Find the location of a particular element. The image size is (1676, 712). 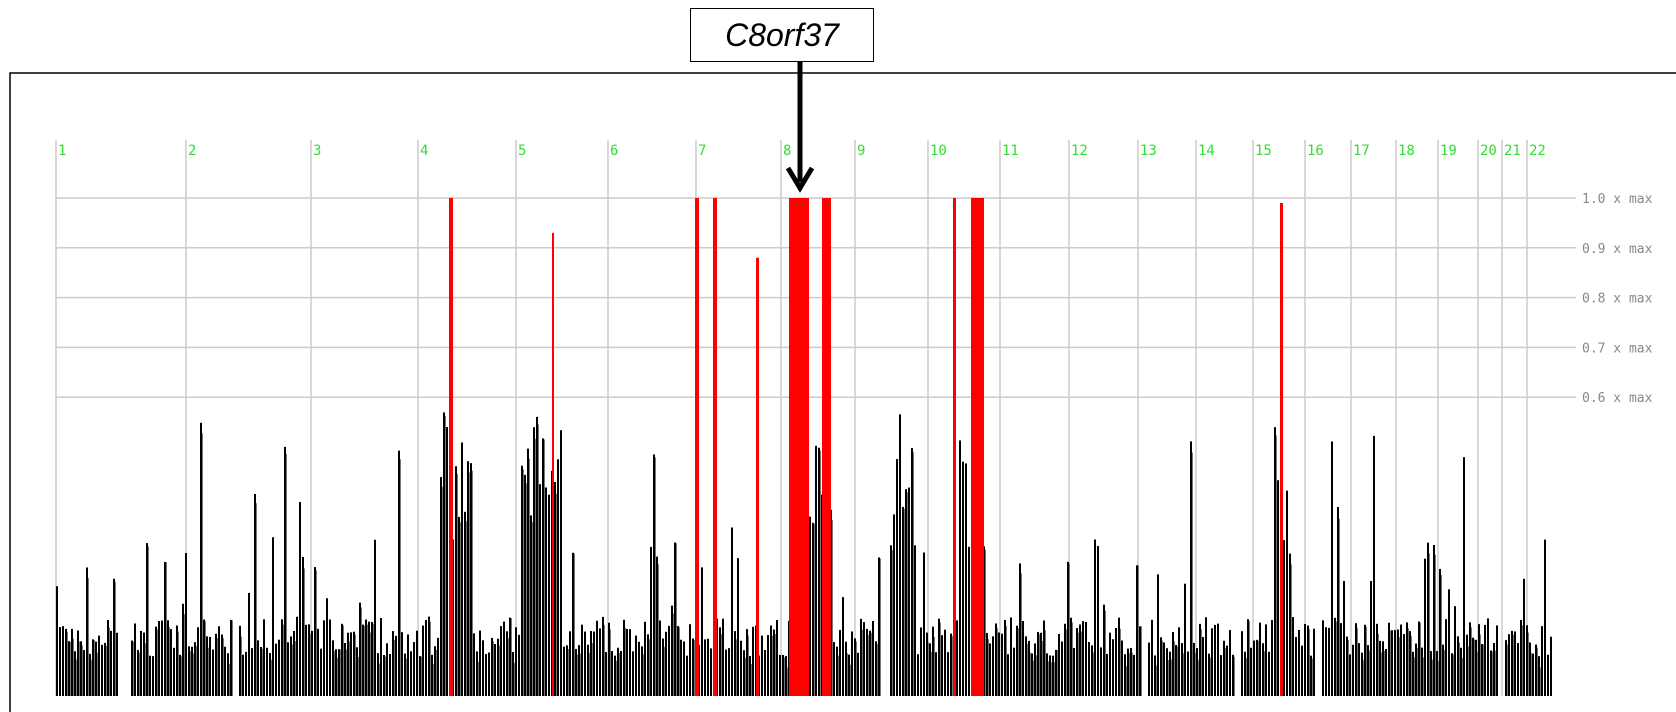

chromosome-label: 19 is located at coordinates (1448, 151).